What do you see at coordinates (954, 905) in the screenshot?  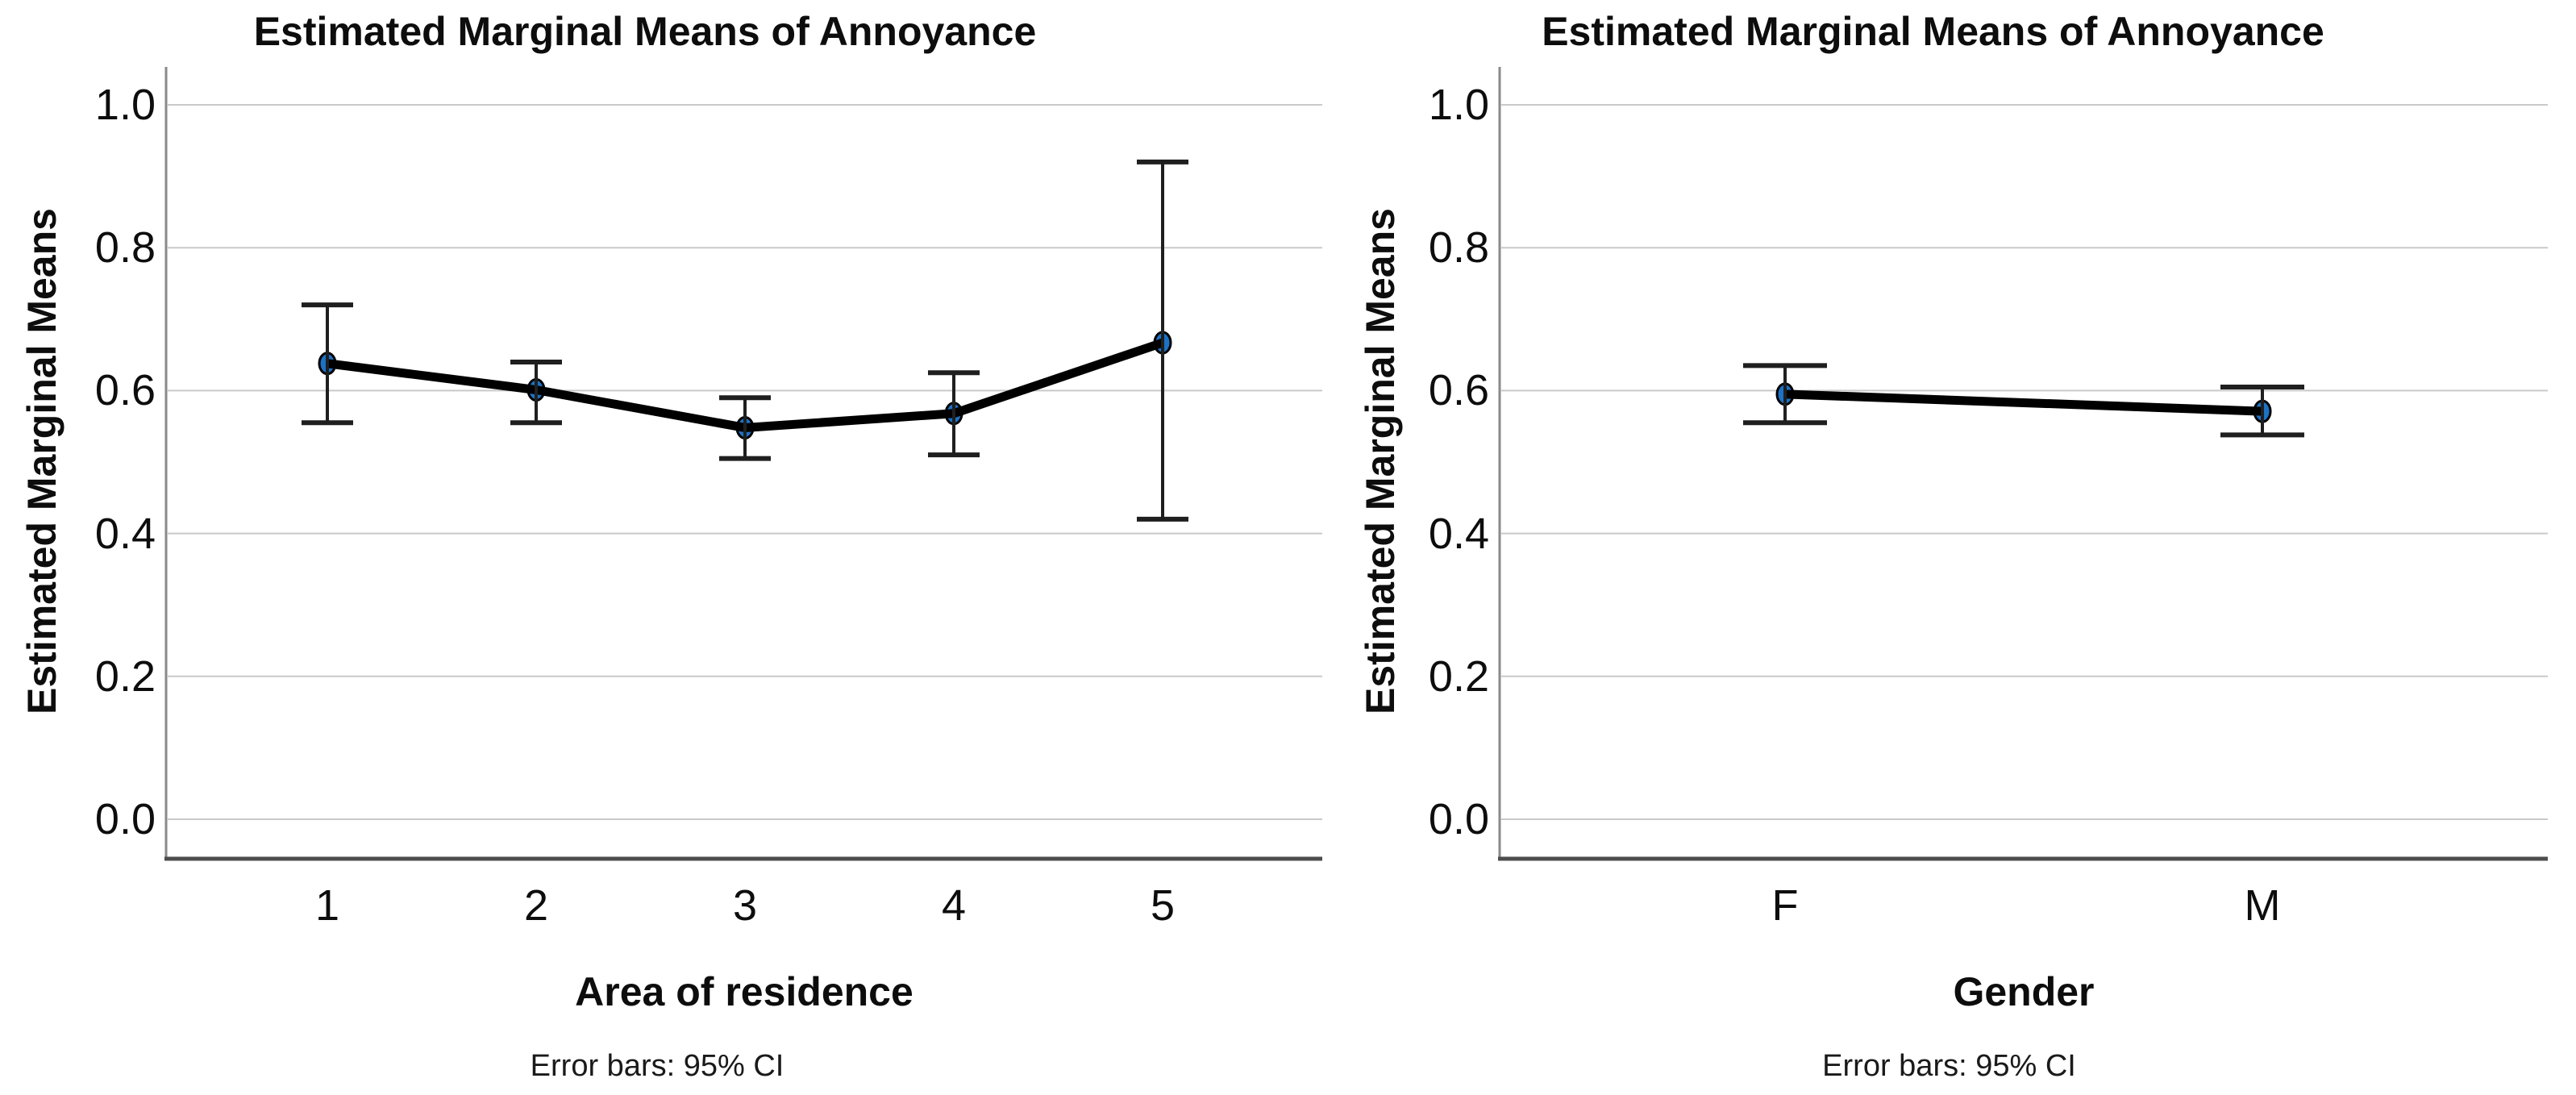 I see `x-tick-label: 4` at bounding box center [954, 905].